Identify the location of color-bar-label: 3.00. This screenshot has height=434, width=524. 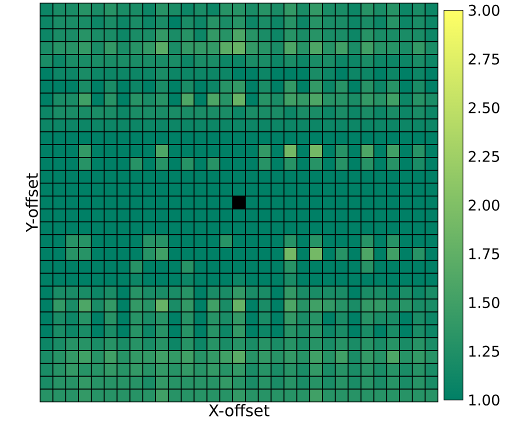
(484, 10).